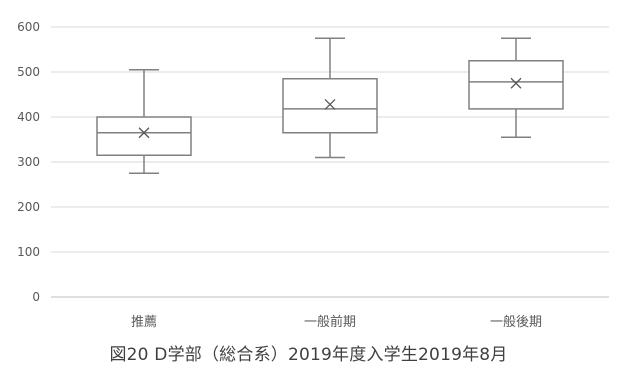 Image resolution: width=617 pixels, height=369 pixels. I want to click on x-category-label: 一般後期, so click(516, 322).